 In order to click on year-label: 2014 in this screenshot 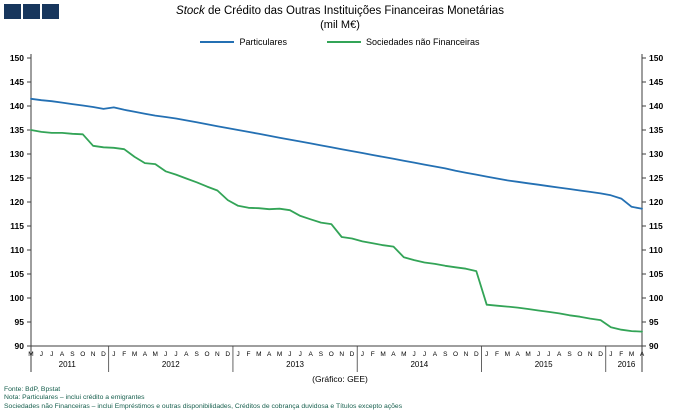, I will do `click(419, 364)`.